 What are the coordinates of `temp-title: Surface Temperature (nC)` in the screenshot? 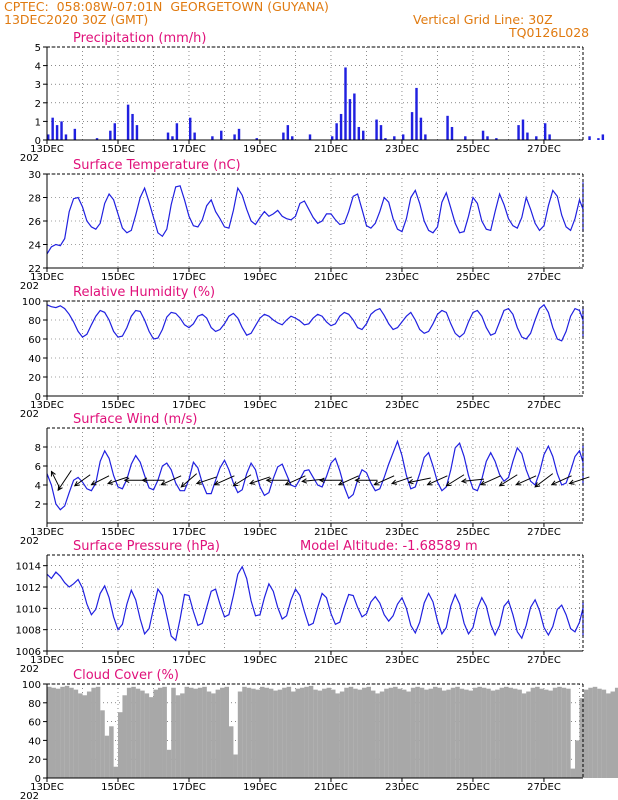 It's located at (157, 165).